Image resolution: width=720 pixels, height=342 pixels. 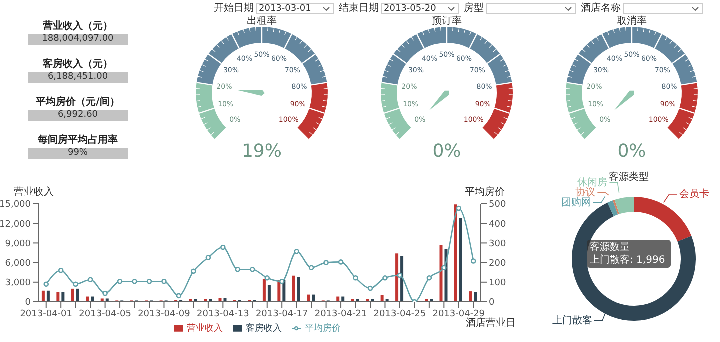 I want to click on y-tick-label: 9,000, so click(x=18, y=244).